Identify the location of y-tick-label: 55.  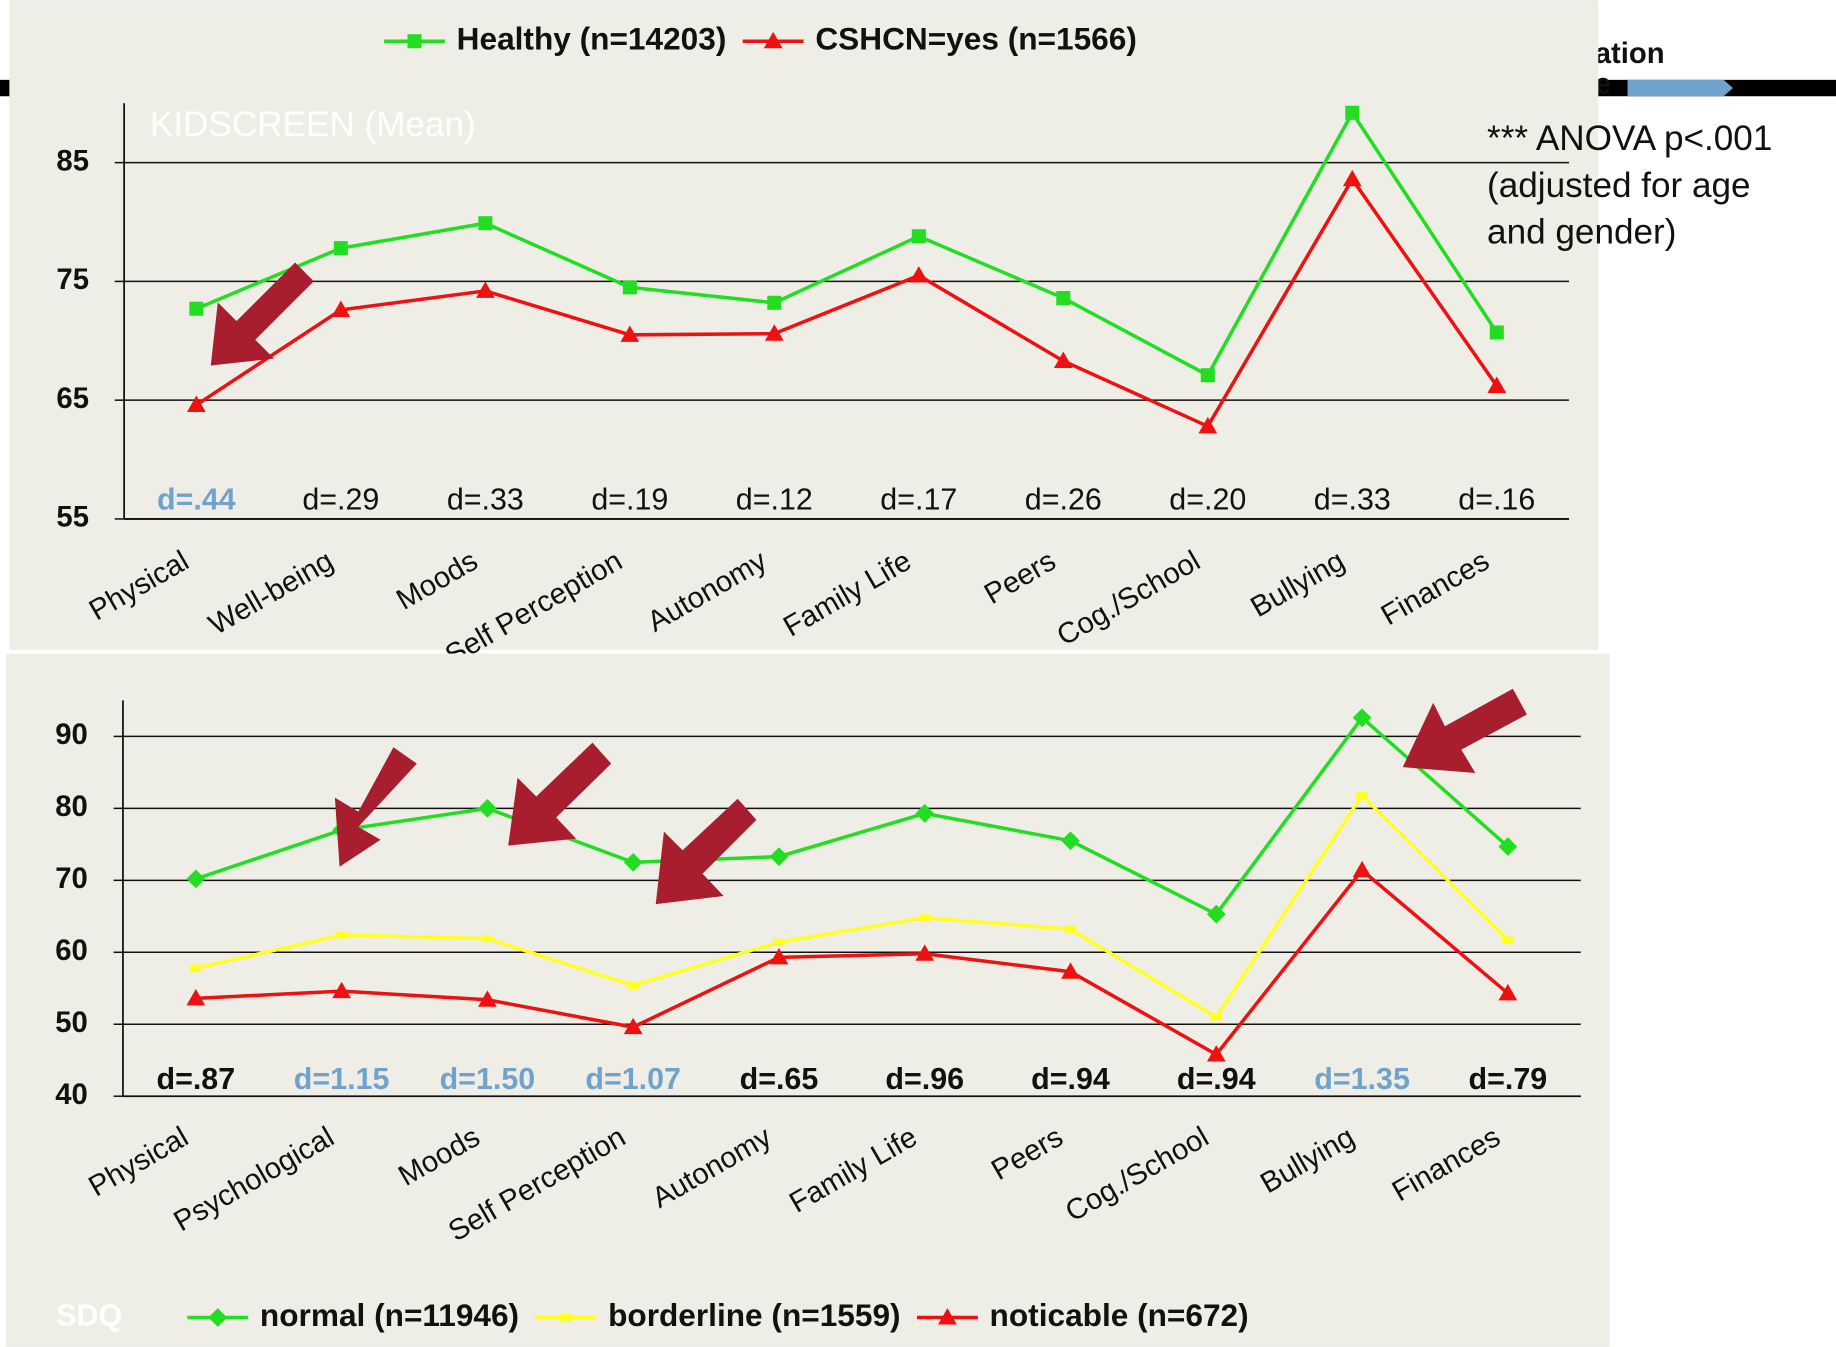
(72, 518).